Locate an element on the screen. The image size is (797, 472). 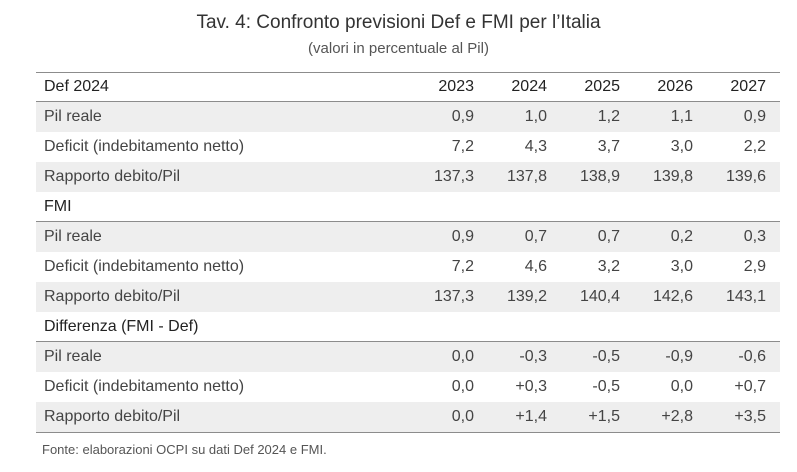
value-cell: 139,2 is located at coordinates (526, 296).